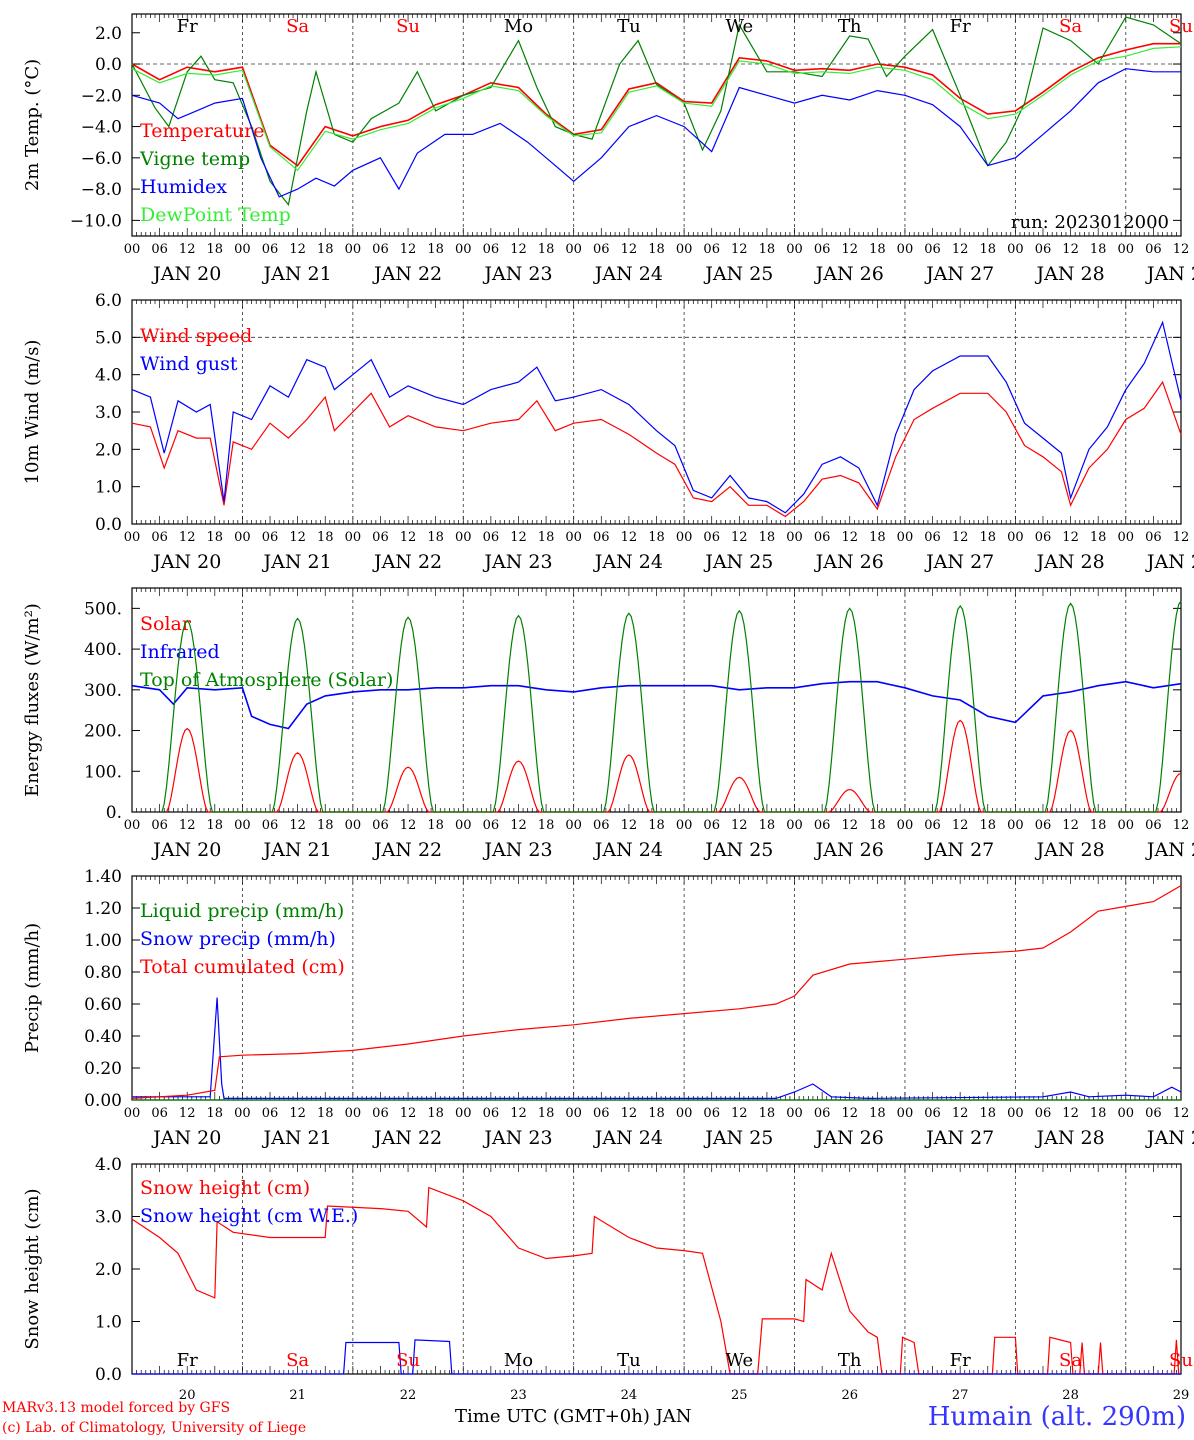  I want to click on series-temperature, so click(656, 104).